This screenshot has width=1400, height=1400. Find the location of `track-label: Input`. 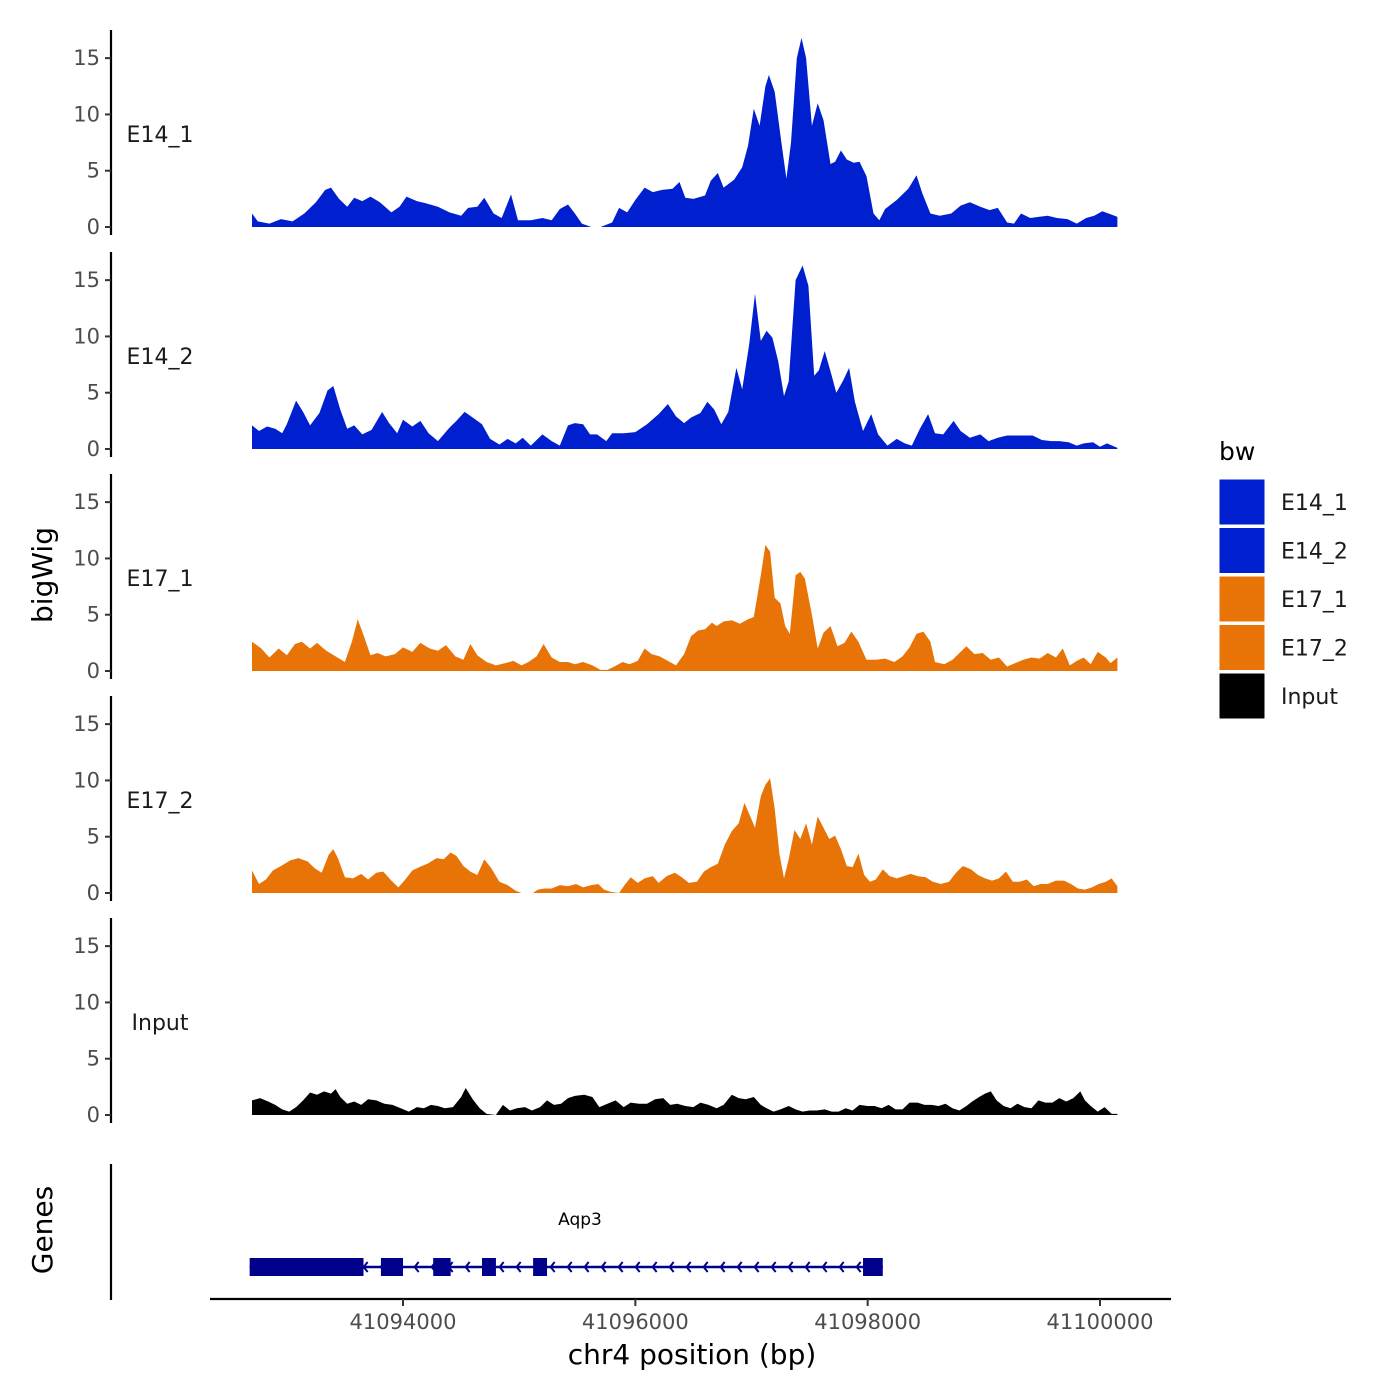

track-label: Input is located at coordinates (160, 1023).